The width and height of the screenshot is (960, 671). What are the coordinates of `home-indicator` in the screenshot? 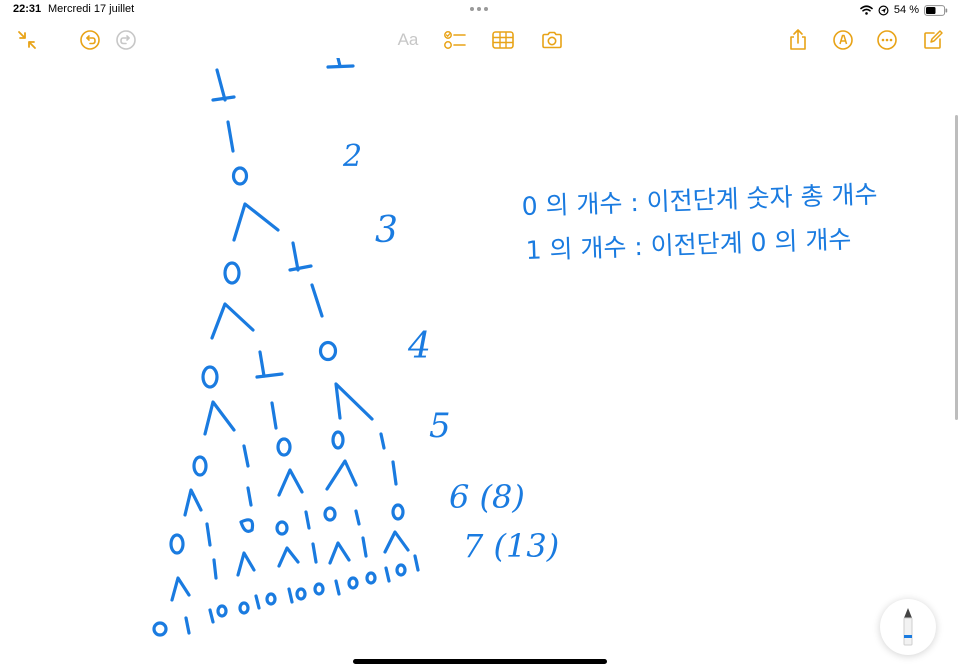 It's located at (480, 661).